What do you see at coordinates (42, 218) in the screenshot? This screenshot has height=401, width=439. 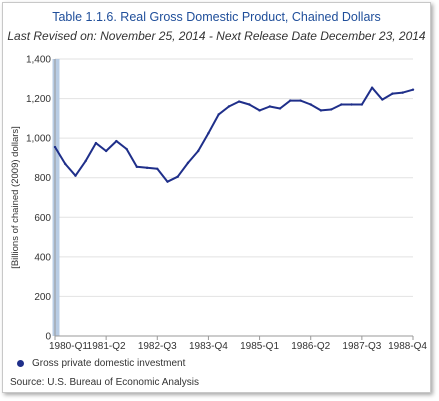 I see `y-tick-label: 600` at bounding box center [42, 218].